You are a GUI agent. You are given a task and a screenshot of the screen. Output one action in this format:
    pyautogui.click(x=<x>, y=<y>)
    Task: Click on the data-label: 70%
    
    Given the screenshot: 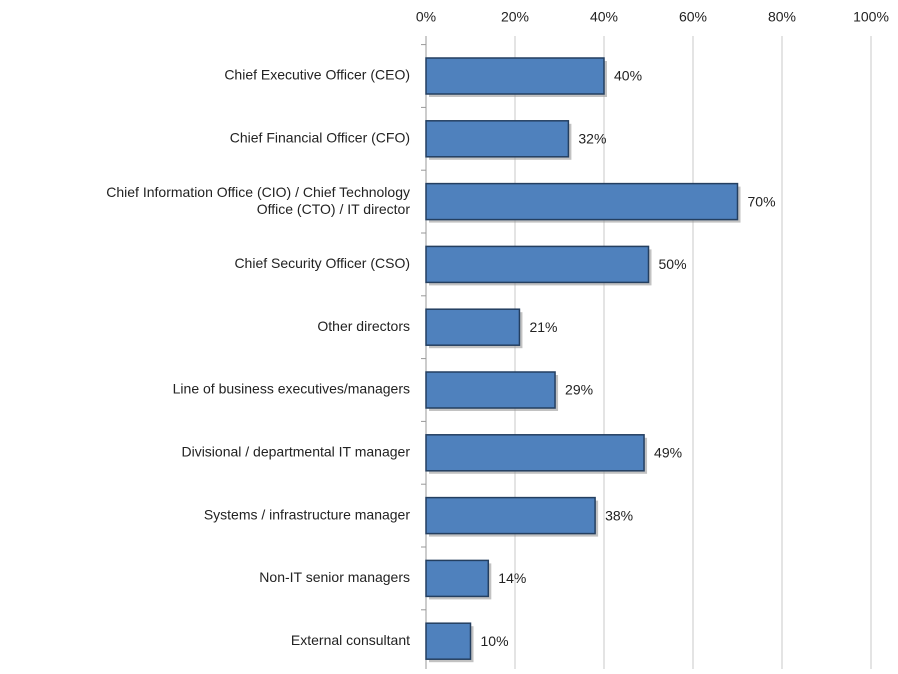 What is the action you would take?
    pyautogui.click(x=762, y=201)
    